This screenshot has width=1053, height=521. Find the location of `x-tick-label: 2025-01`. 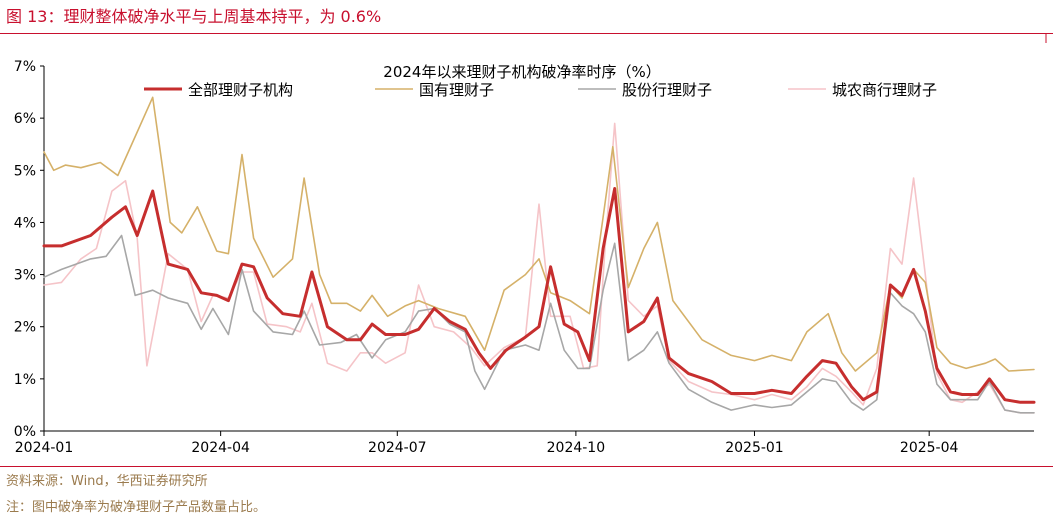

x-tick-label: 2025-01 is located at coordinates (754, 448).